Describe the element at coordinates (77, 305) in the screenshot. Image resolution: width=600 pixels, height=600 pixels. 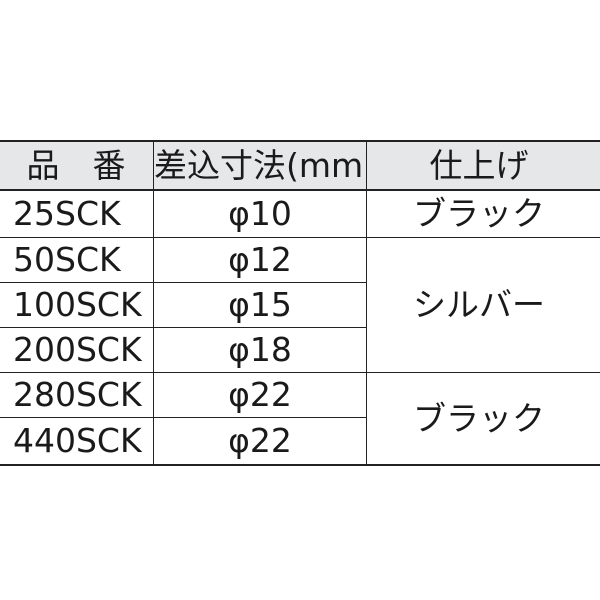
I see `part-number-cell: 100SCK` at that location.